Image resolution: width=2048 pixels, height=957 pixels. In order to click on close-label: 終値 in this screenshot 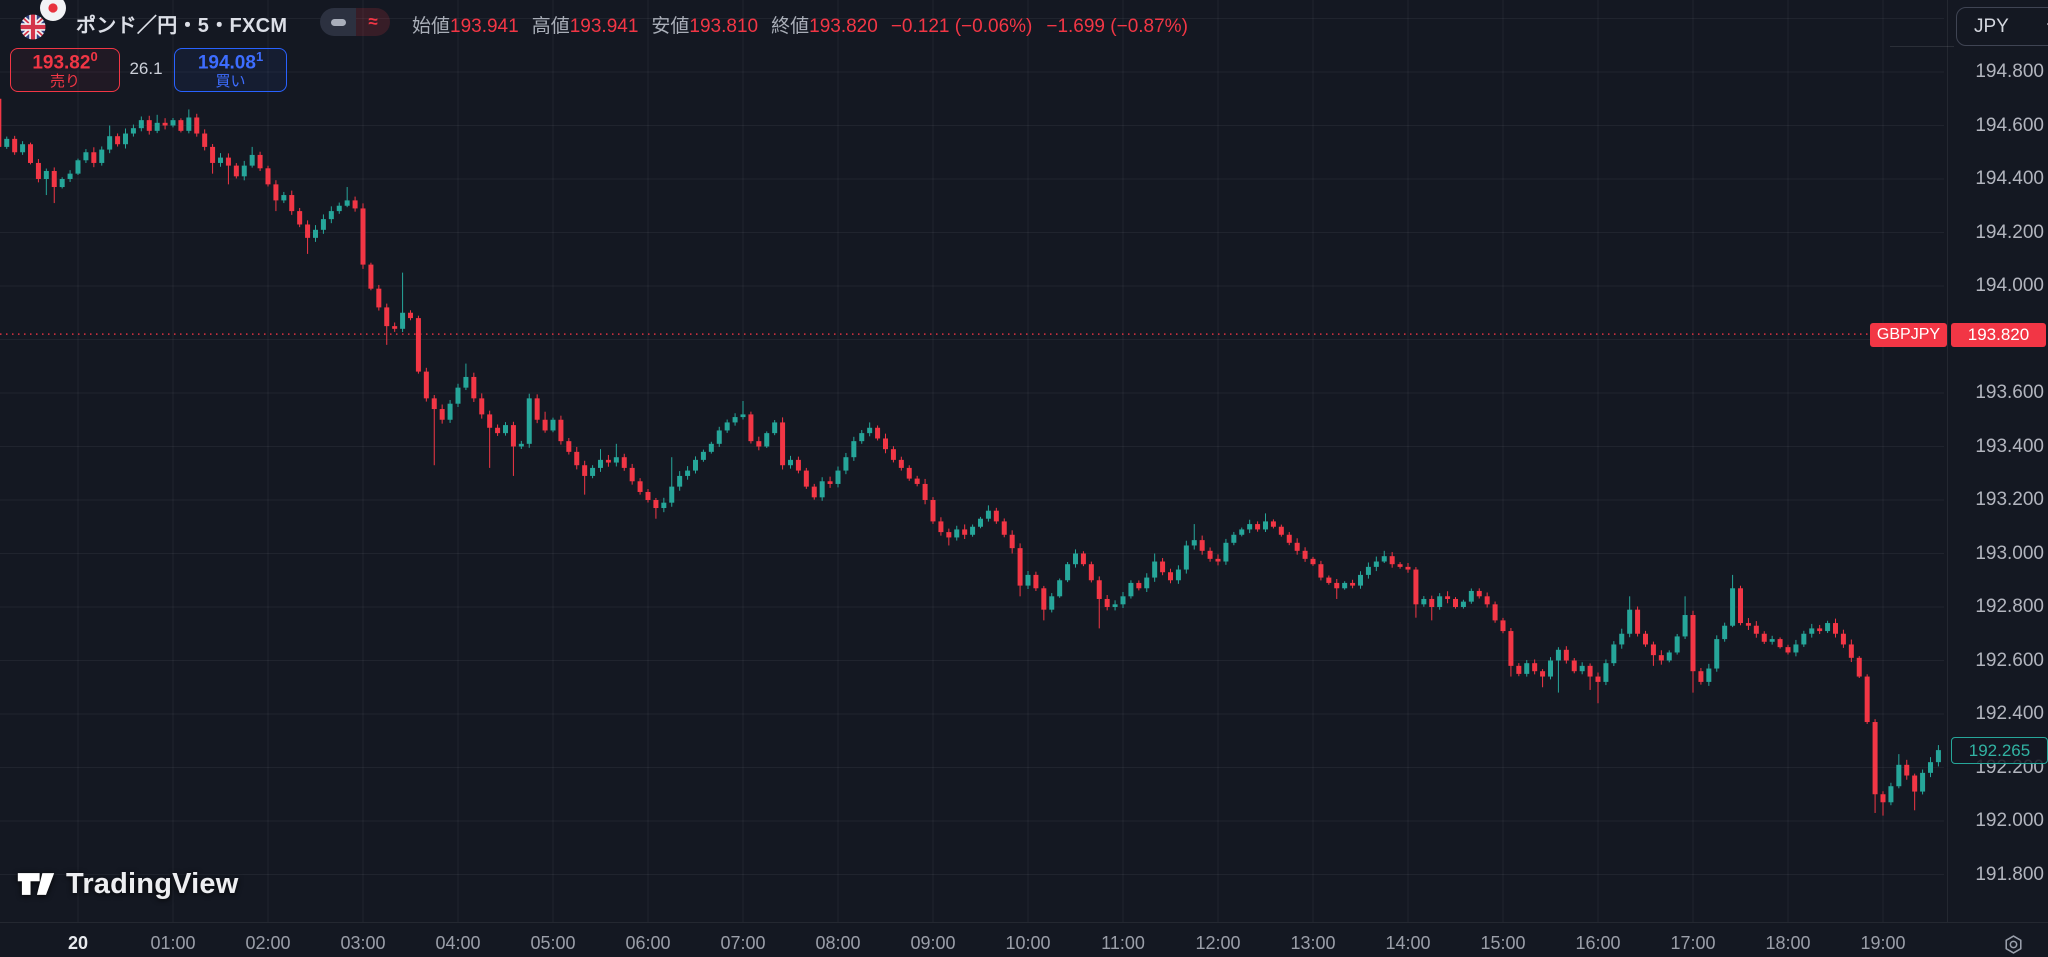, I will do `click(790, 26)`.